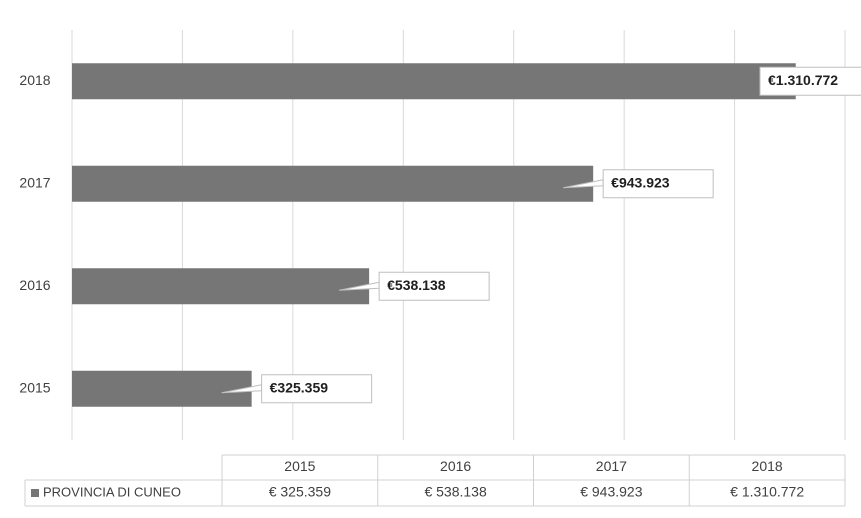 The image size is (861, 518). Describe the element at coordinates (300, 492) in the screenshot. I see `table-value: € 325.359` at that location.